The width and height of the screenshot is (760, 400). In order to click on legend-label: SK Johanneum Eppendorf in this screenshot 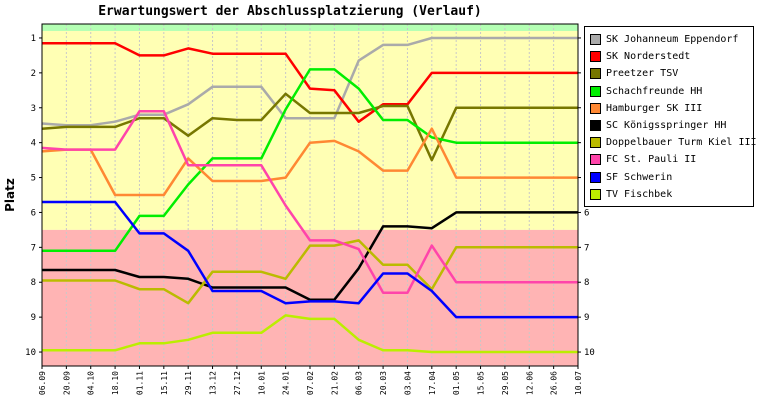, I will do `click(672, 40)`.